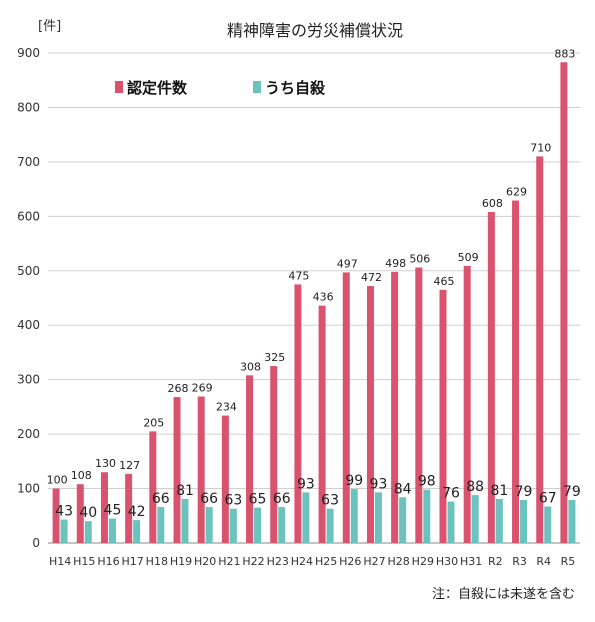 This screenshot has height=622, width=595. I want to click on x-tick-label: H23, so click(278, 561).